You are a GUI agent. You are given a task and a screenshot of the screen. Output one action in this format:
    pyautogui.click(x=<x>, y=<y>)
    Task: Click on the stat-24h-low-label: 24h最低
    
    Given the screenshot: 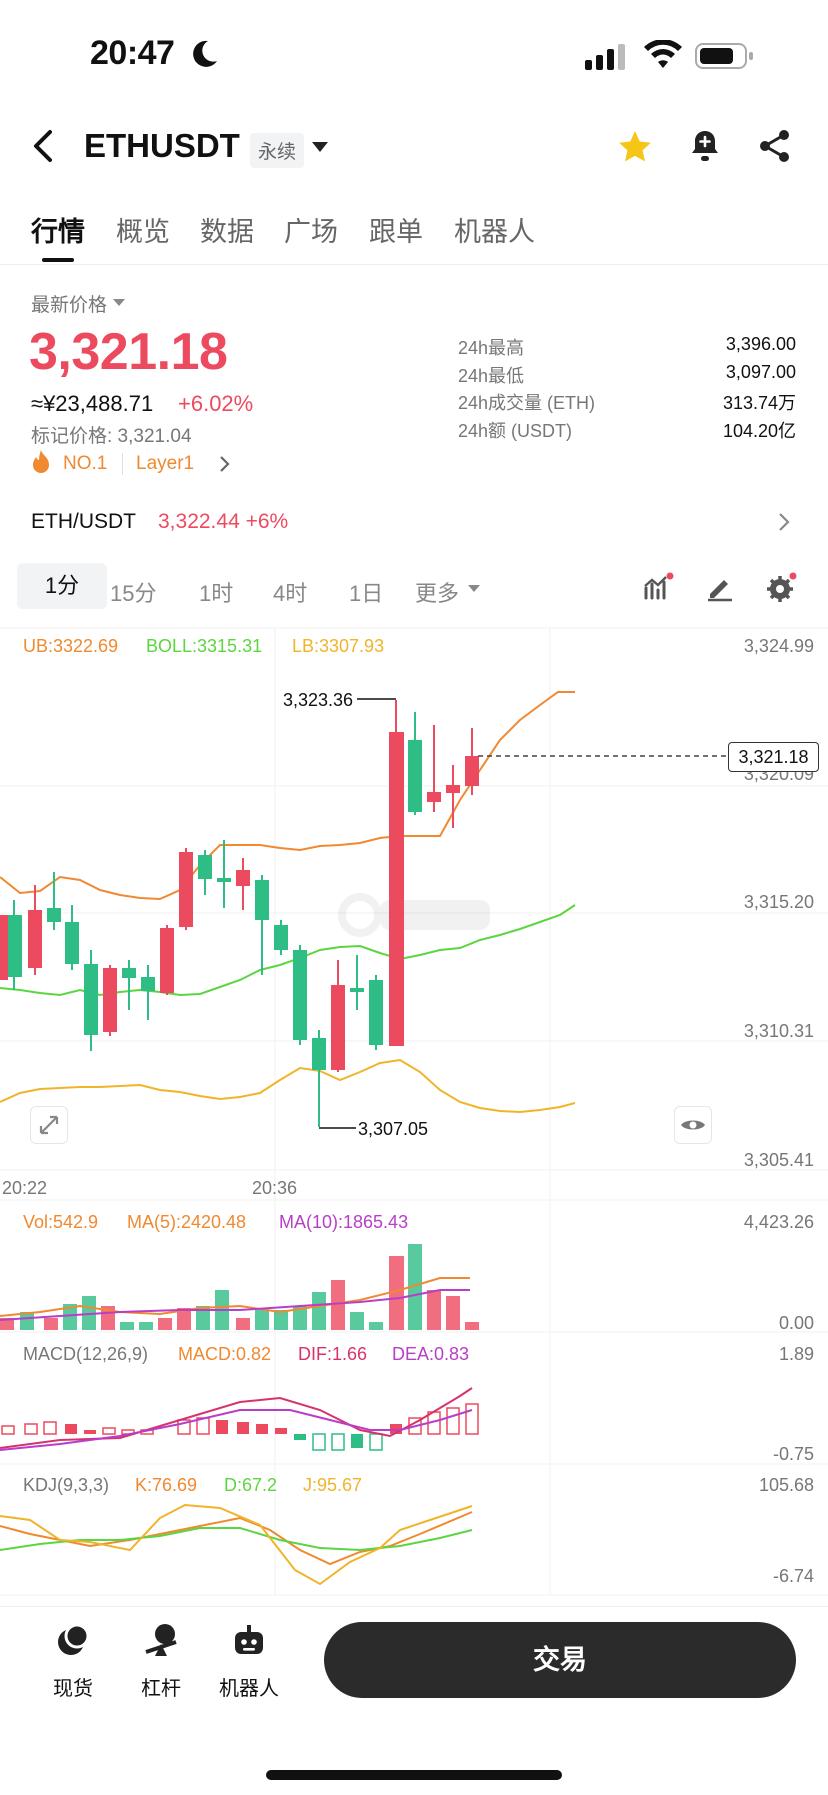 What is the action you would take?
    pyautogui.click(x=491, y=376)
    